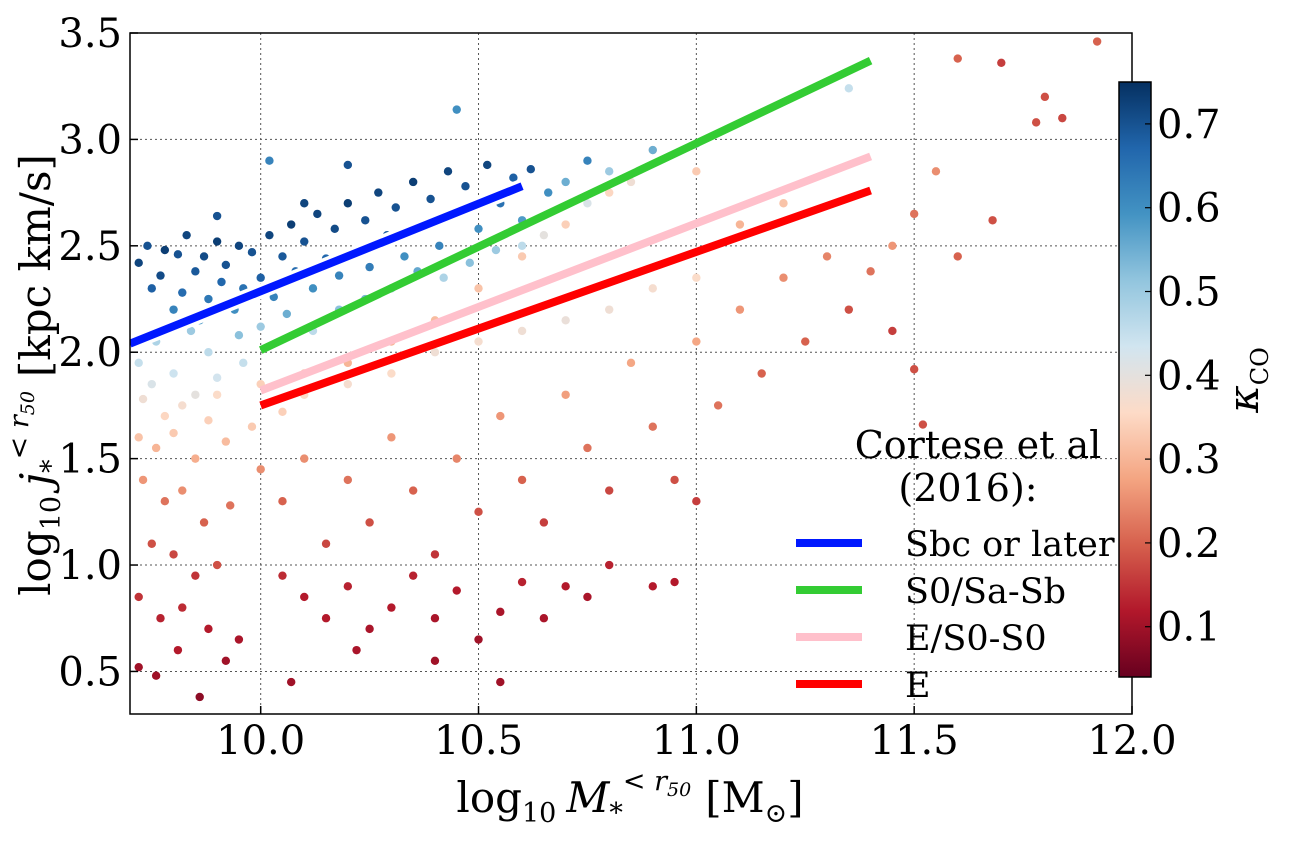 The width and height of the screenshot is (1300, 850). What do you see at coordinates (1189, 460) in the screenshot?
I see `colorbar-tick-label: 0.3` at bounding box center [1189, 460].